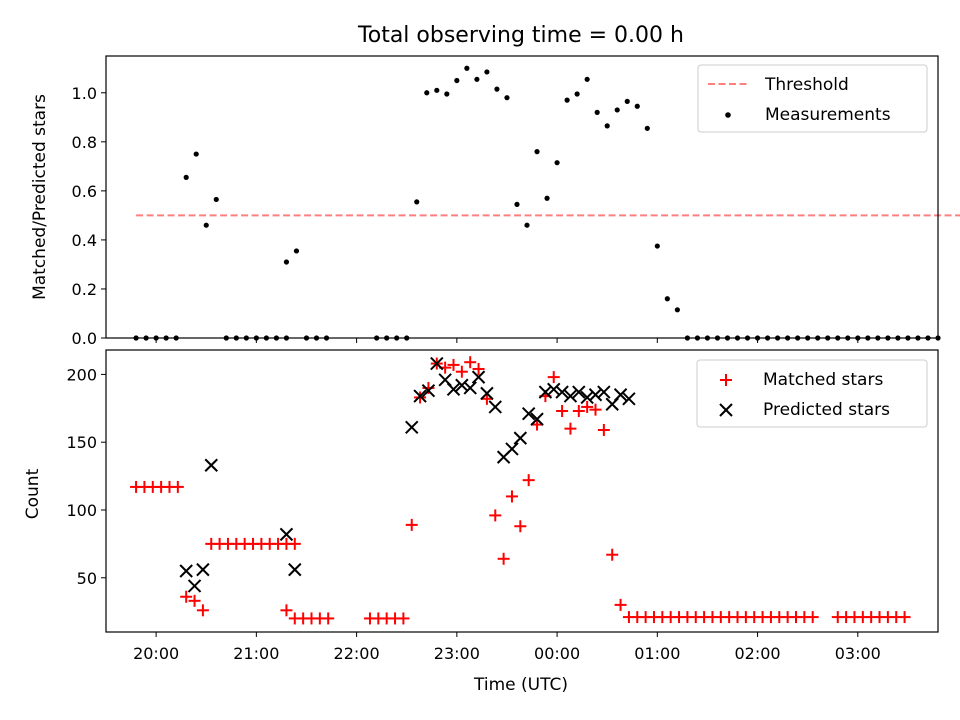  I want to click on x-tick-label: 20:00, so click(156, 653).